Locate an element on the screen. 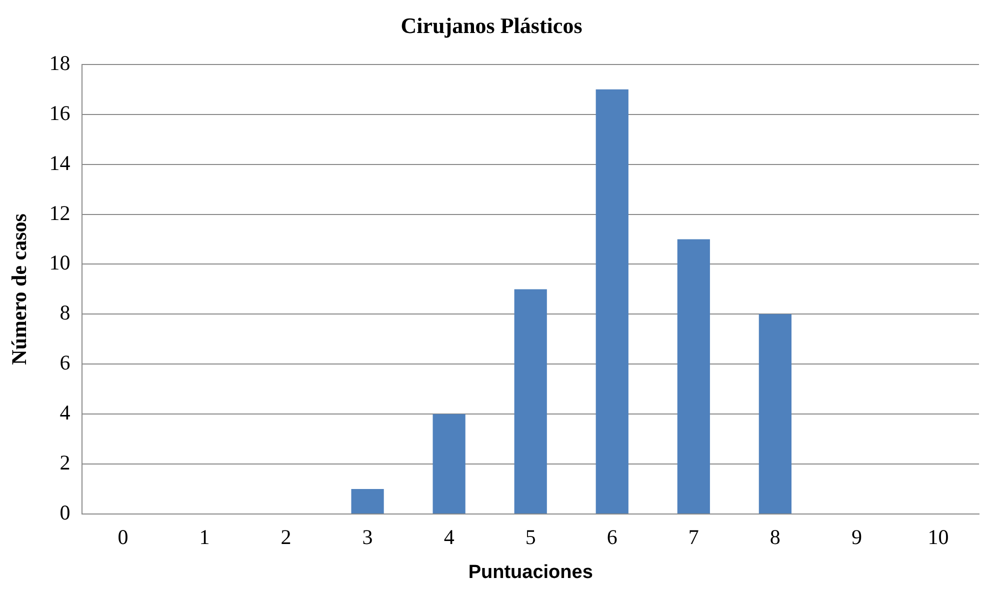 Image resolution: width=981 pixels, height=592 pixels. chart-title: Cirujanos Plásticos is located at coordinates (491, 25).